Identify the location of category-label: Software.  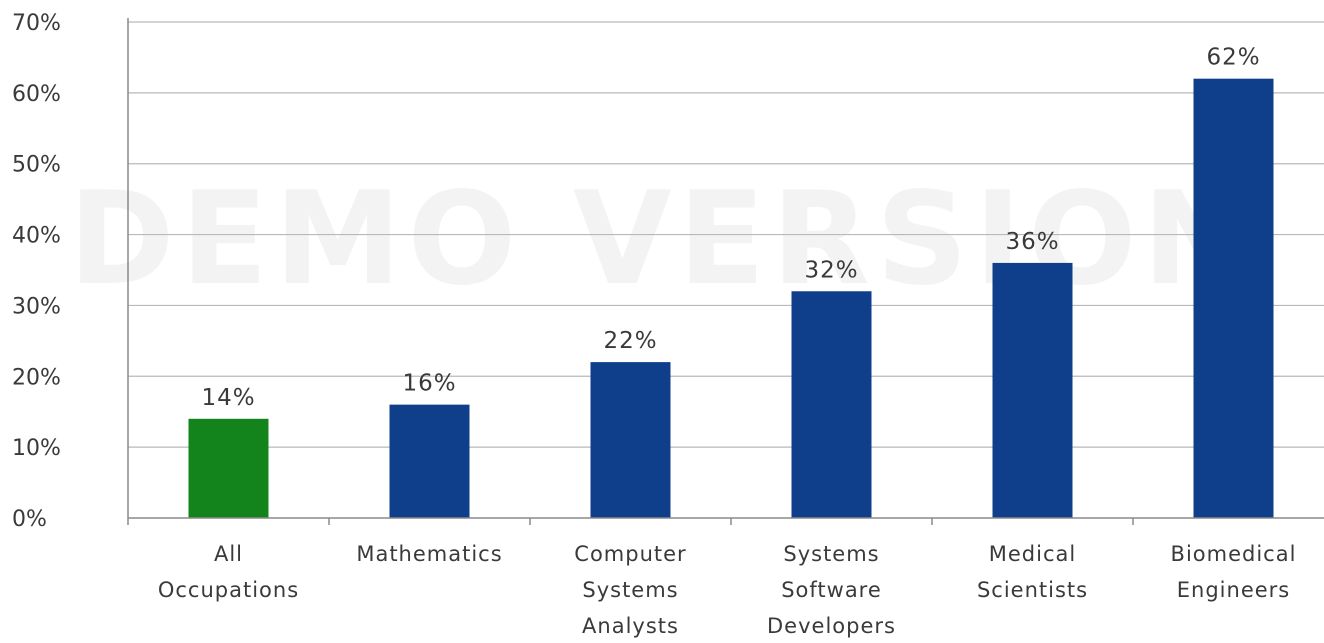
(831, 590).